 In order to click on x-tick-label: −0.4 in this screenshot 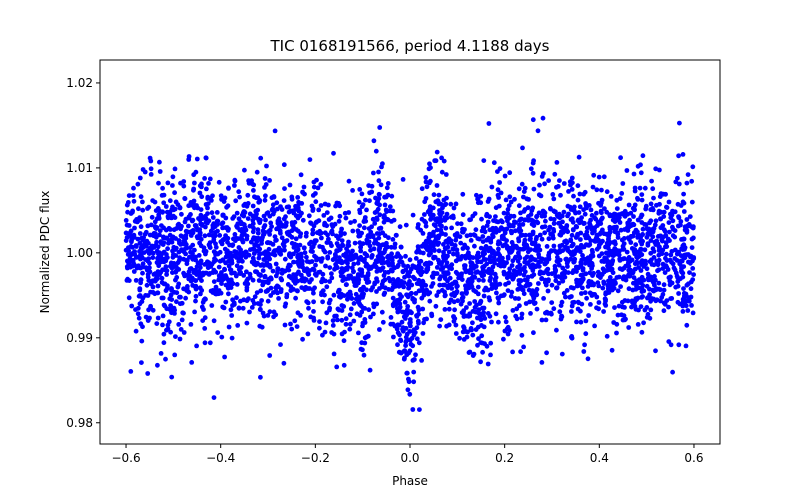, I will do `click(220, 458)`.